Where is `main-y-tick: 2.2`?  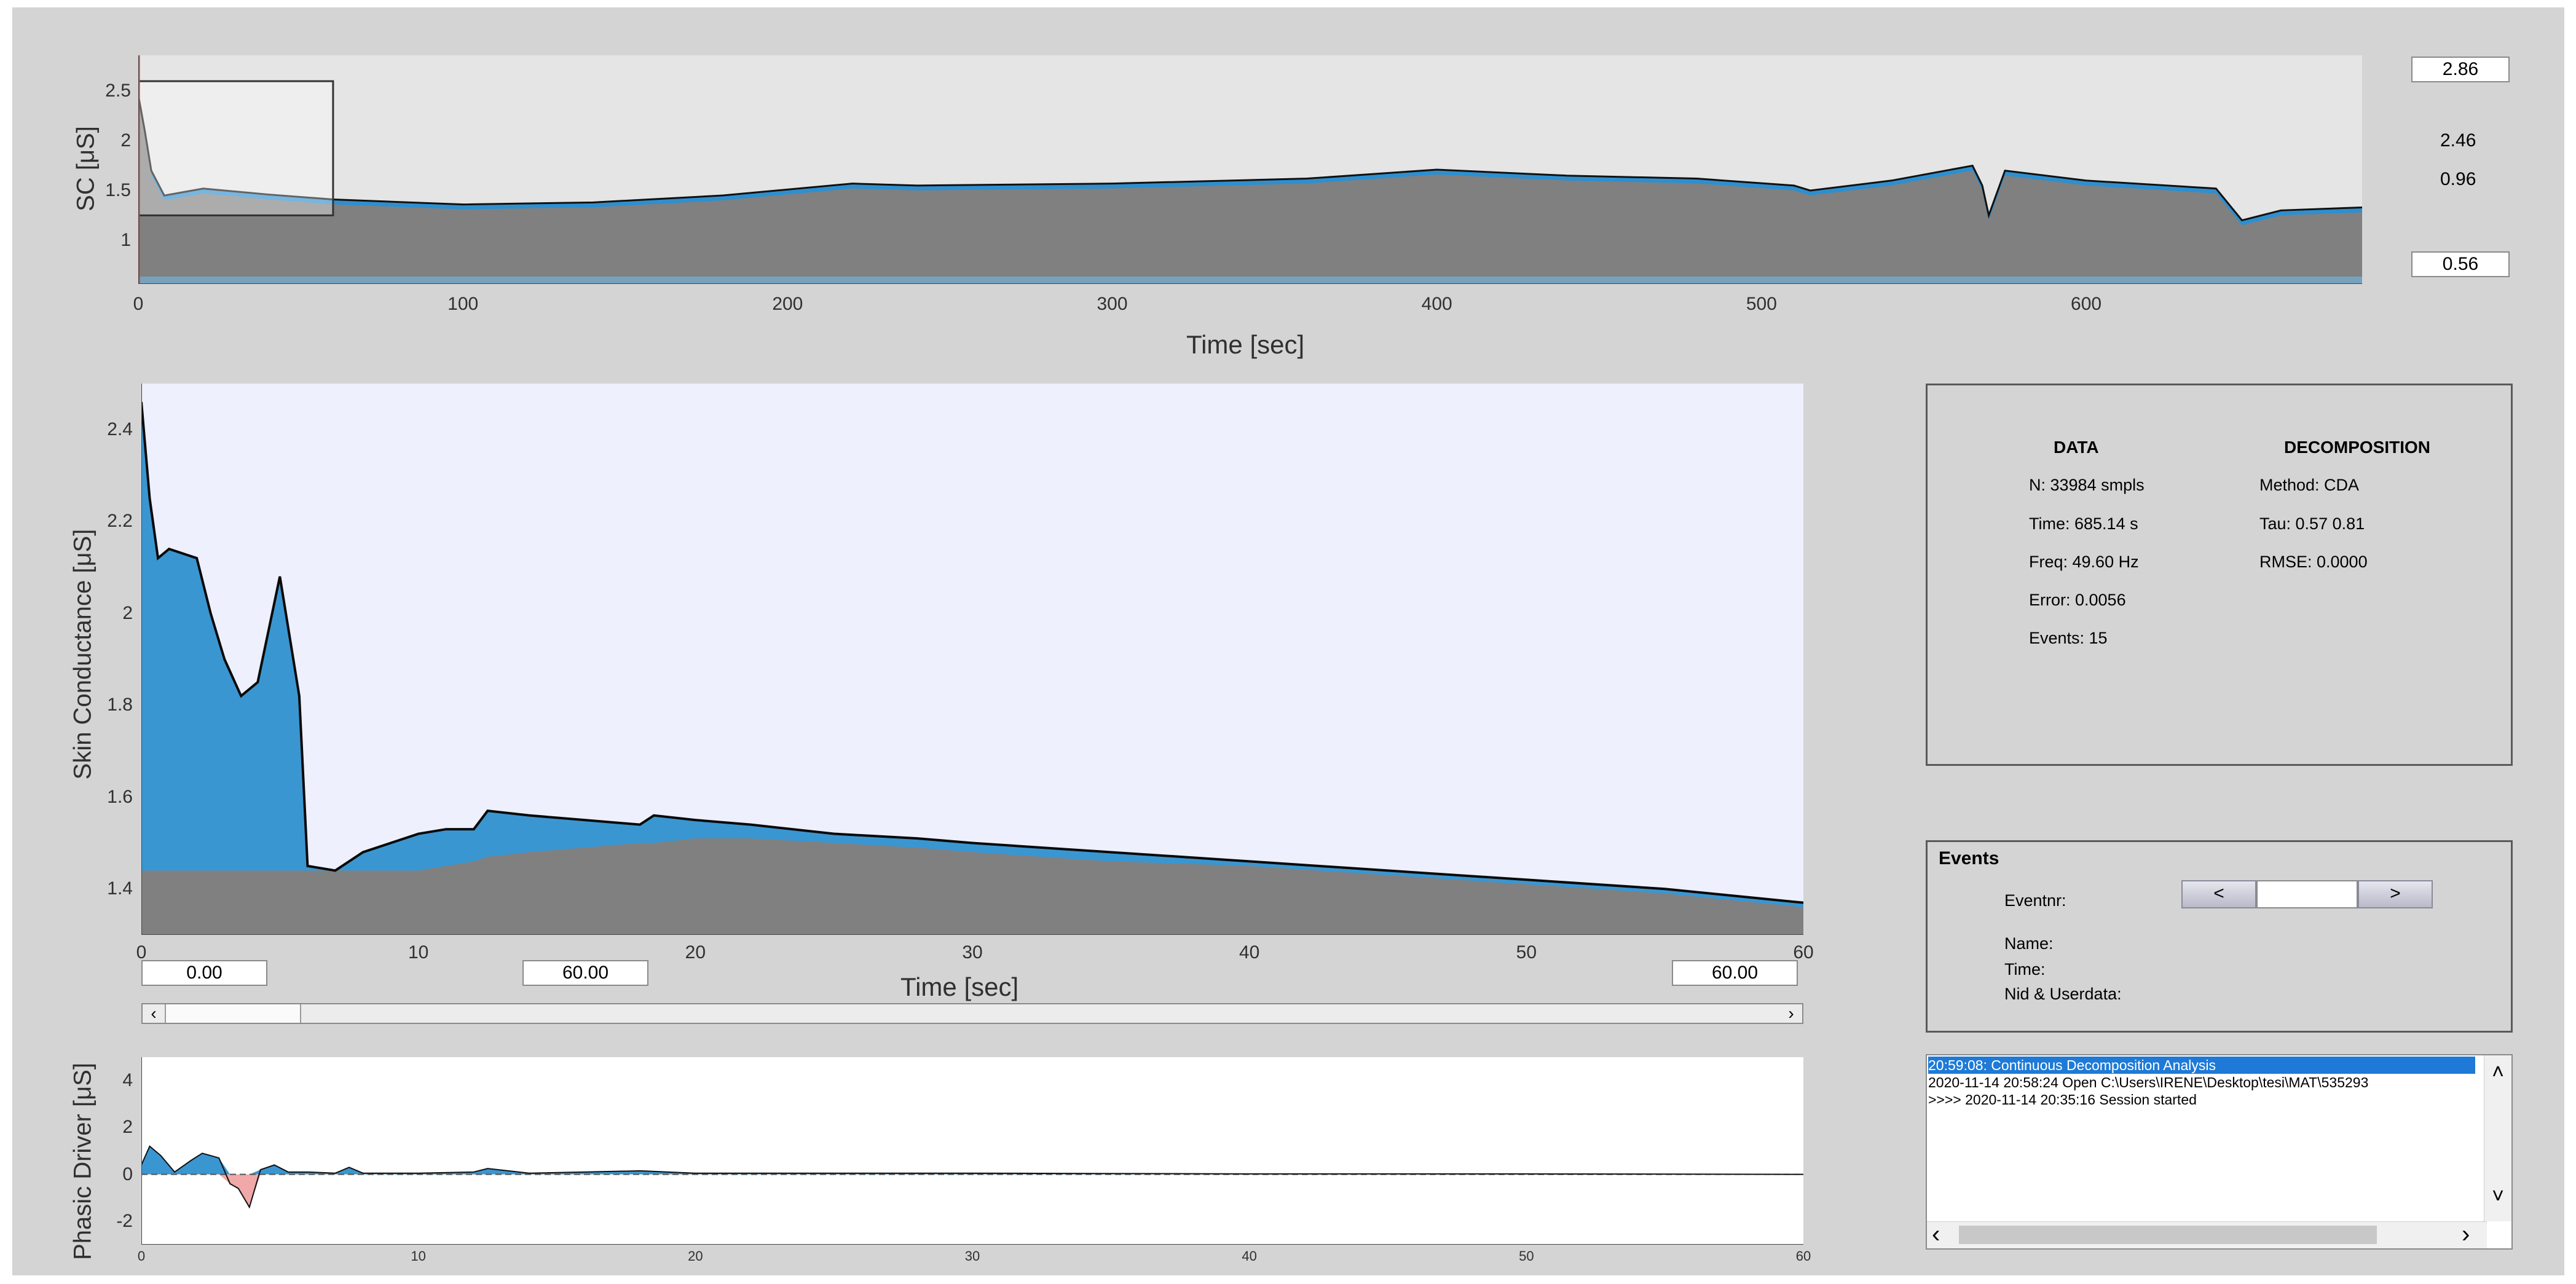 main-y-tick: 2.2 is located at coordinates (120, 521).